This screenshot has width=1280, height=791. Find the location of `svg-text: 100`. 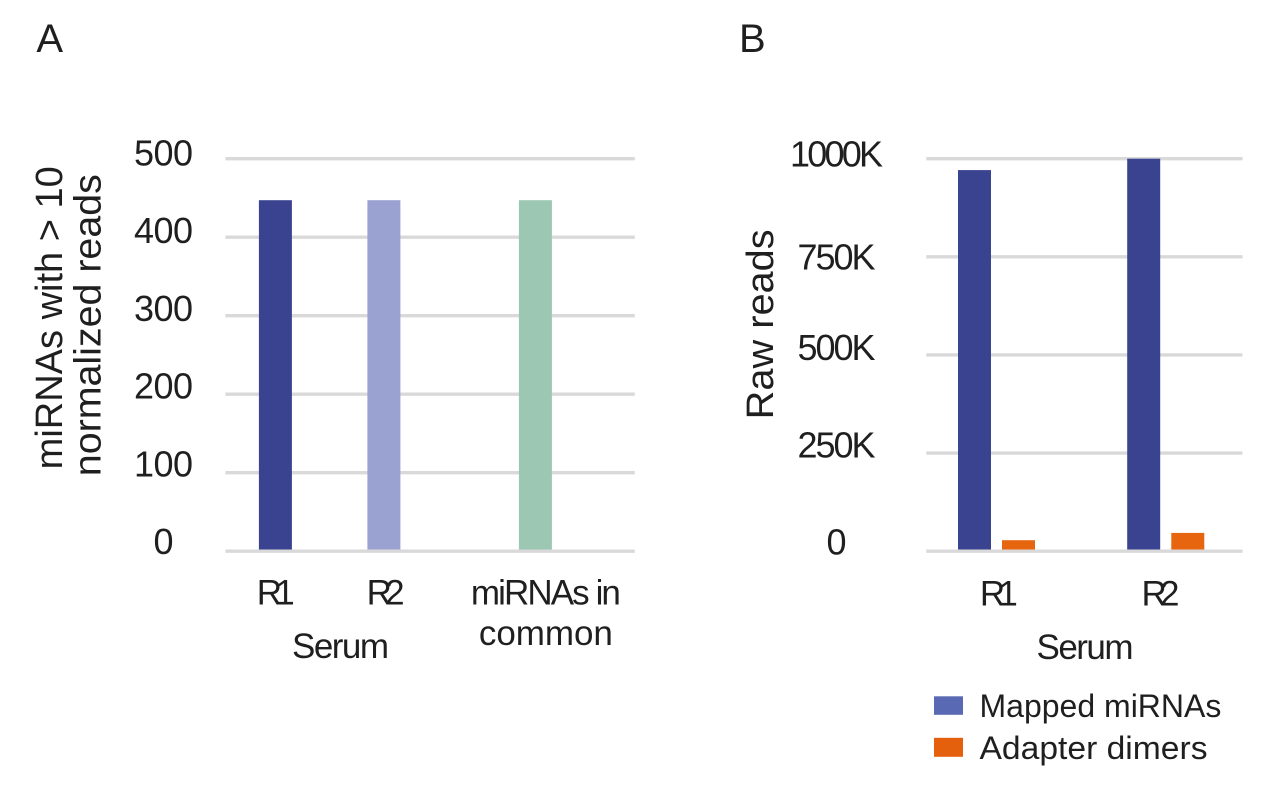

svg-text: 100 is located at coordinates (163, 463).